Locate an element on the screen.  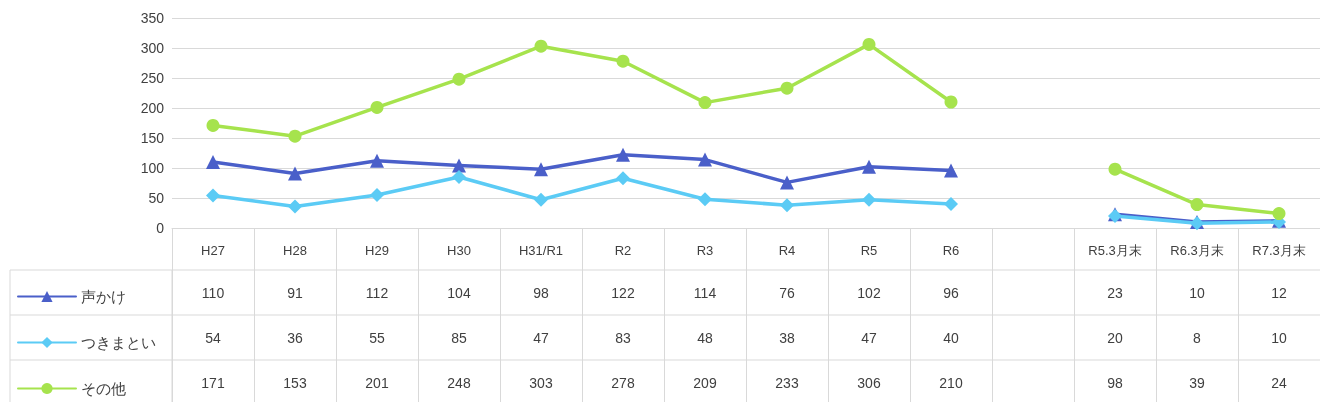
data-label: 278 is located at coordinates (623, 382).